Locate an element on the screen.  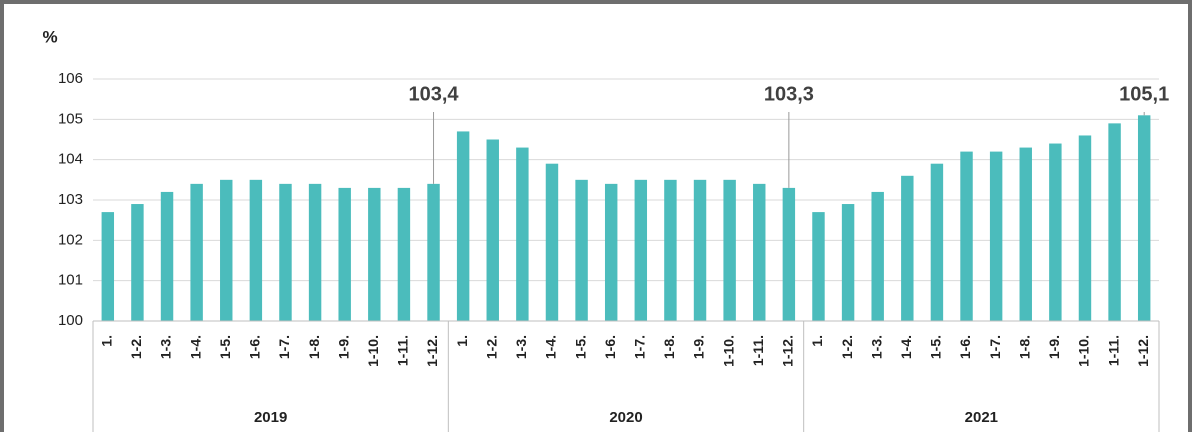
y-tick-label: 104 is located at coordinates (70, 159).